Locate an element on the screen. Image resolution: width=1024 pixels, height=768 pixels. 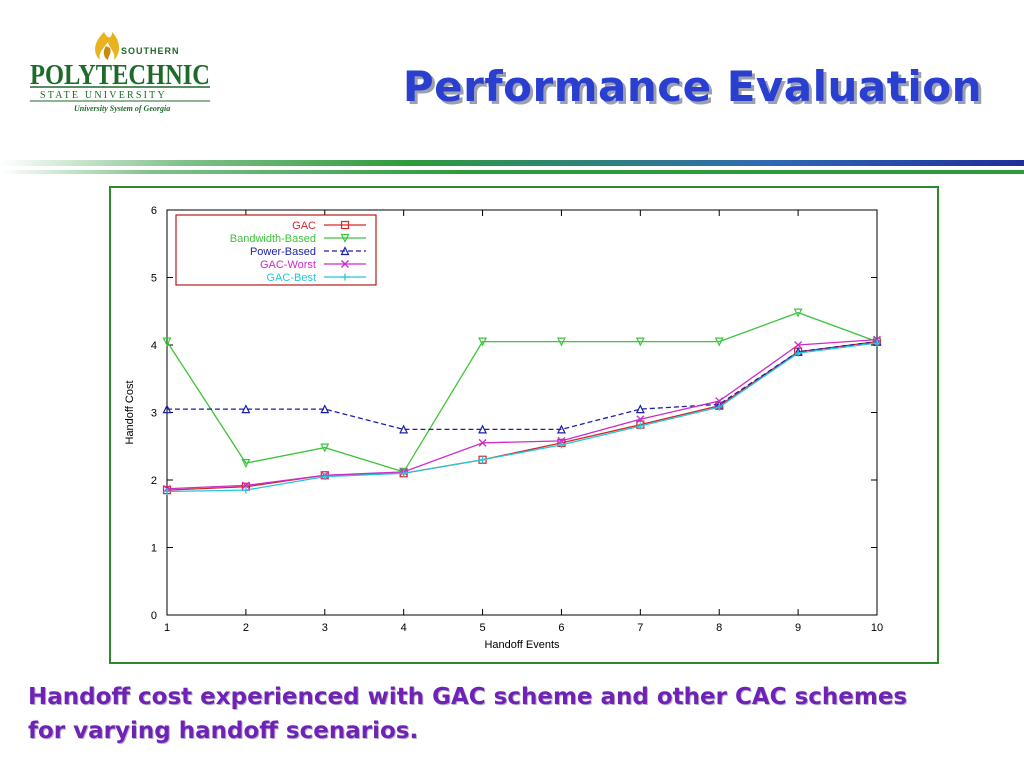
legend-marker-bandwidth-based is located at coordinates (345, 238).